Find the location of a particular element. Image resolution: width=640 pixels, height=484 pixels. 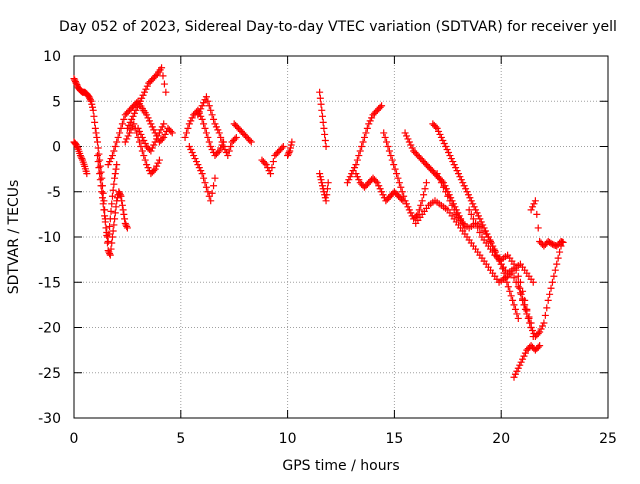

series-arc6 is located at coordinates (142, 149).